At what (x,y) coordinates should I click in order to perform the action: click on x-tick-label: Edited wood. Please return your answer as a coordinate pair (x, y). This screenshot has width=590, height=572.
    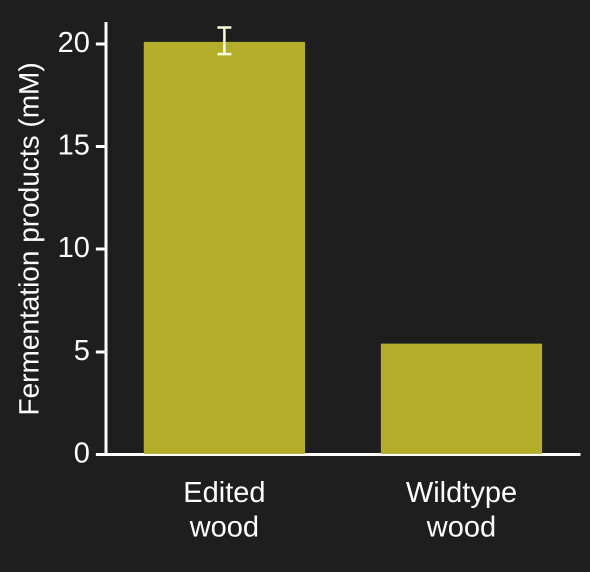
    Looking at the image, I should click on (224, 510).